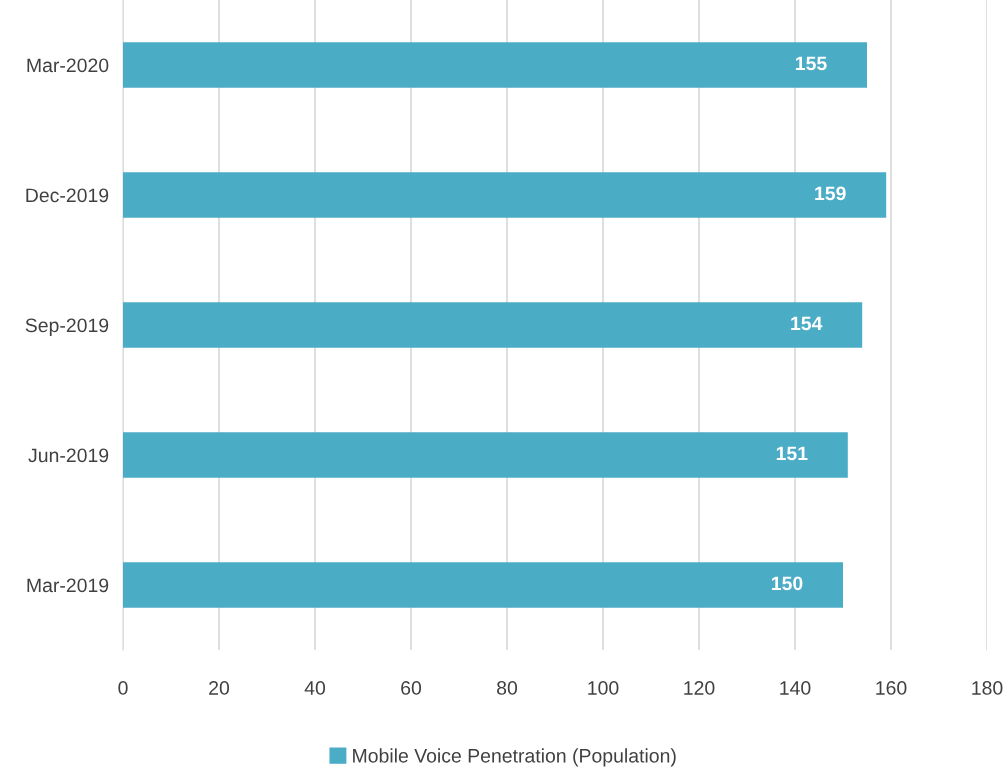 This screenshot has height=784, width=1007. Describe the element at coordinates (68, 65) in the screenshot. I see `y-tick-label: Mar-2020` at that location.